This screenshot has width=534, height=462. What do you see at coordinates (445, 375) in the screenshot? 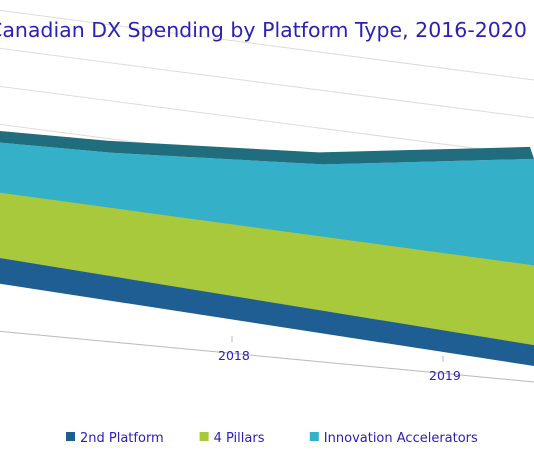
I see `x-tick-label: 2019` at bounding box center [445, 375].